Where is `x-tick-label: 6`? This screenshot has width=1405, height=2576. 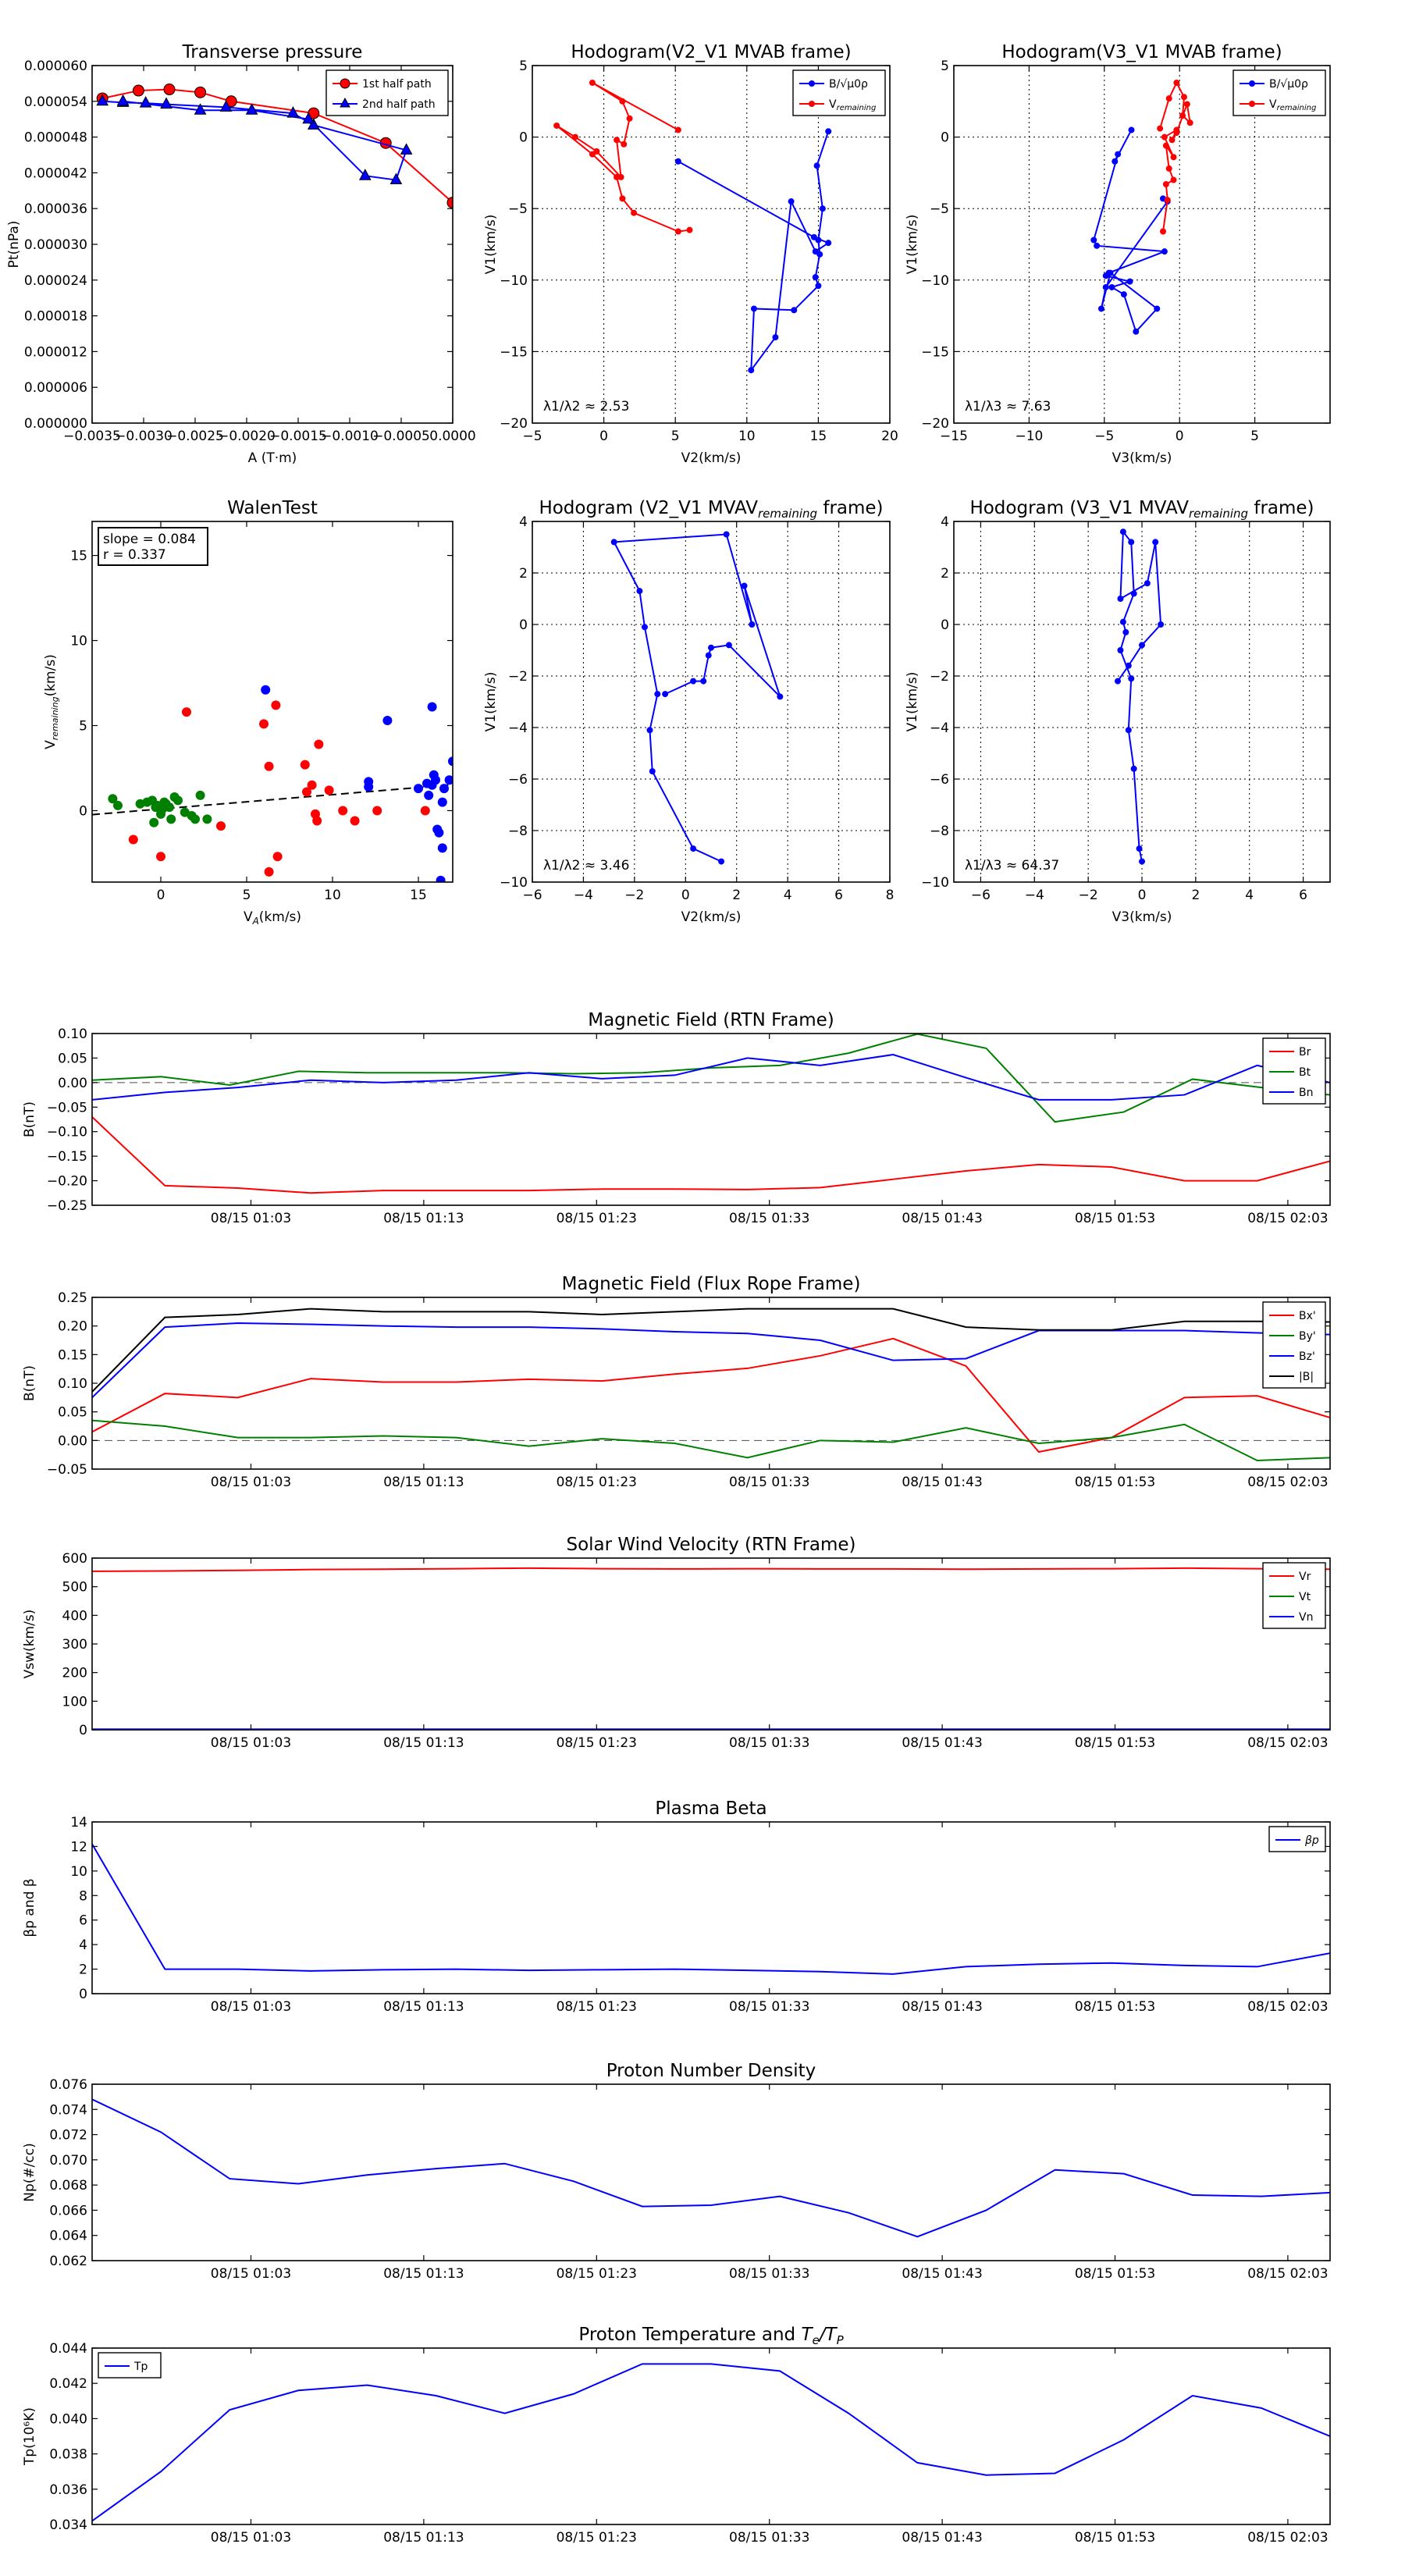
x-tick-label: 6 is located at coordinates (1303, 895).